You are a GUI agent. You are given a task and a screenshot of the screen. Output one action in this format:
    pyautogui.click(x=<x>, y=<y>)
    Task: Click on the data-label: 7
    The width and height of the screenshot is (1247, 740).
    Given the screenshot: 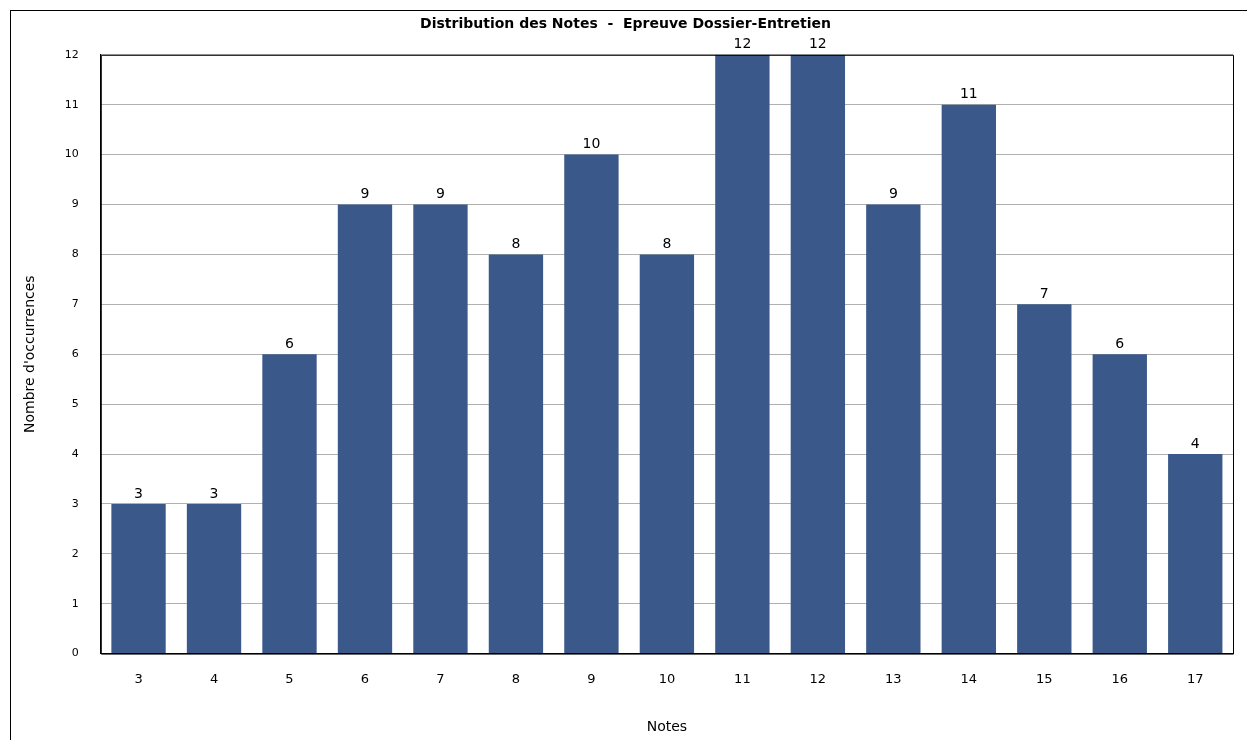 What is the action you would take?
    pyautogui.click(x=1044, y=292)
    